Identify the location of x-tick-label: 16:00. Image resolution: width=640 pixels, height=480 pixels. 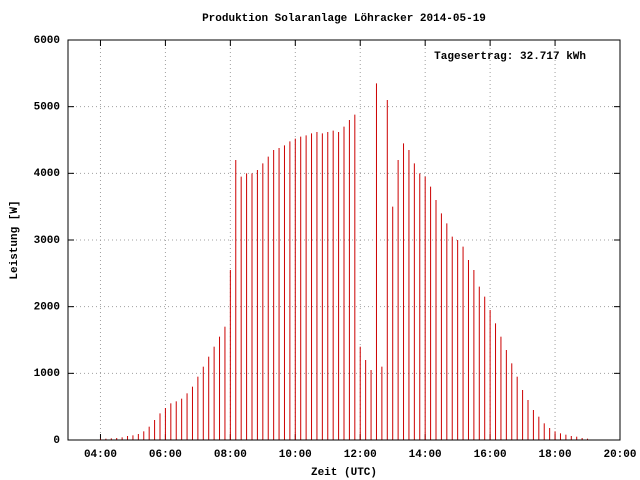
(490, 455).